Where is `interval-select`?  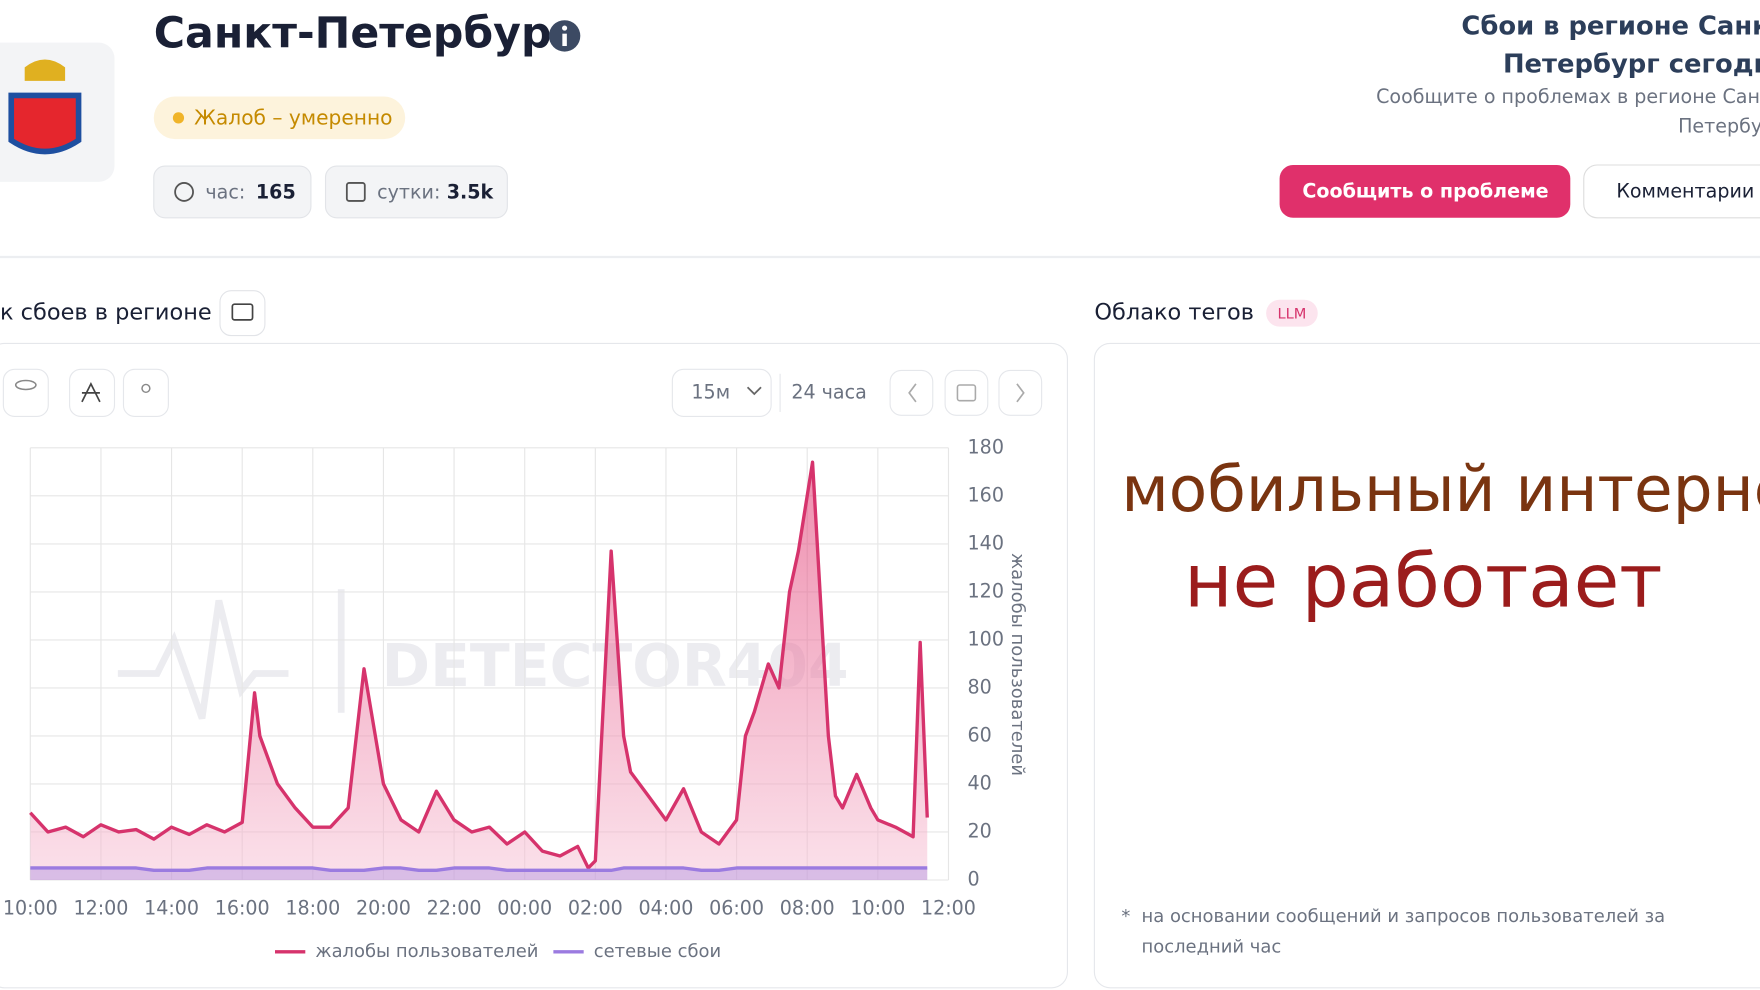
interval-select is located at coordinates (721, 392).